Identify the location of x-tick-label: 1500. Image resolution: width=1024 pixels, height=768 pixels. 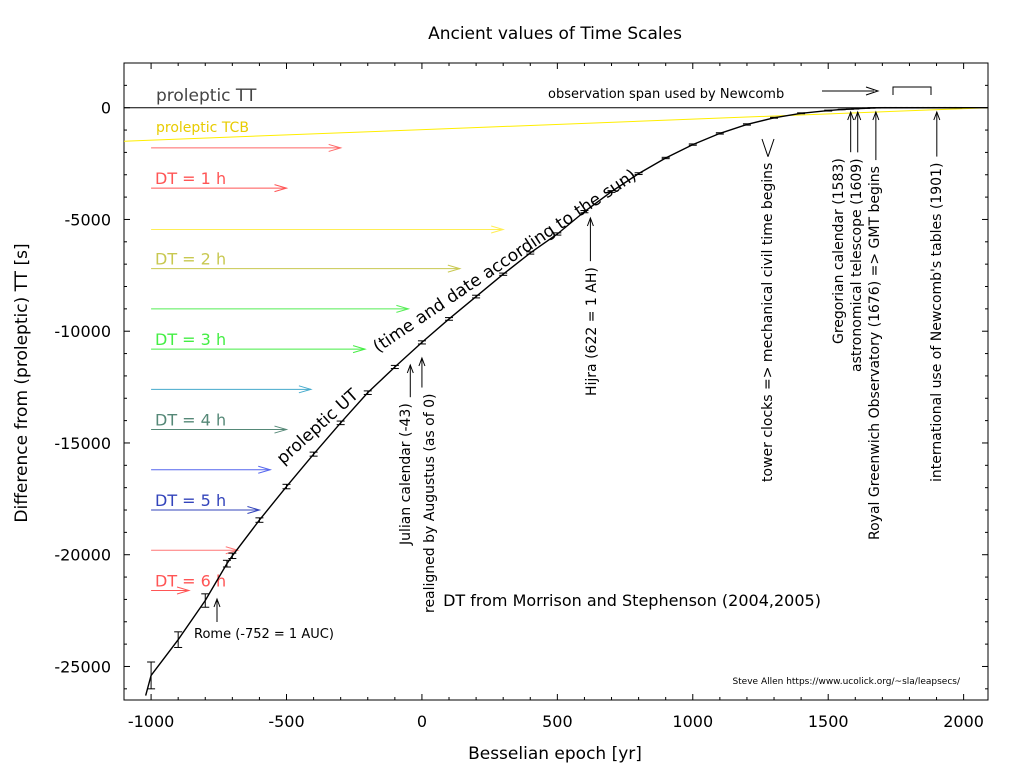
(828, 721).